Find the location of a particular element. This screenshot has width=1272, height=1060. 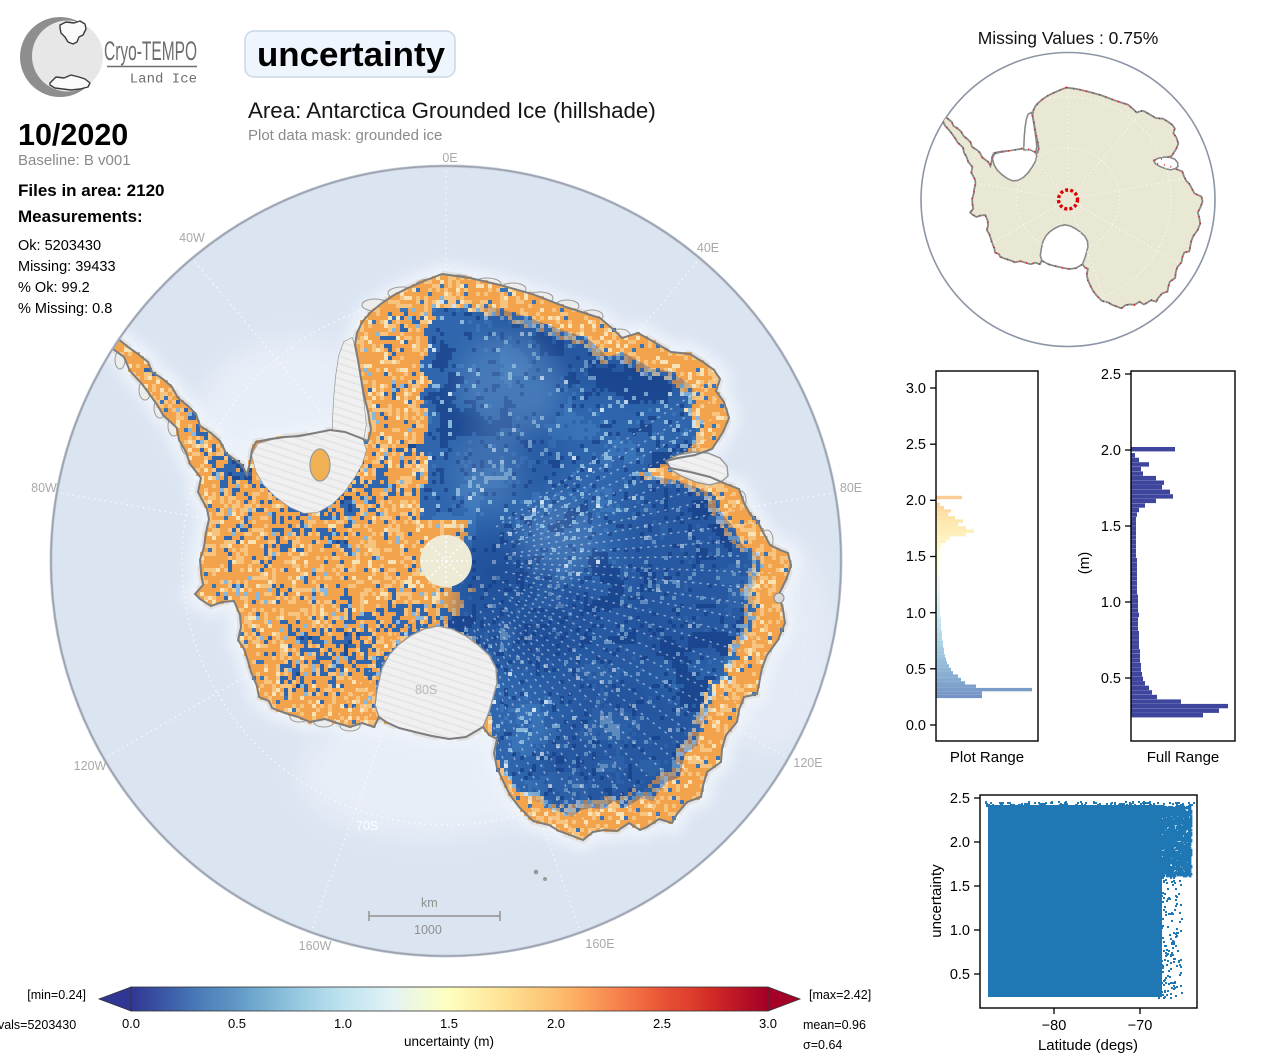

svg-text: Latitude (degs) is located at coordinates (1088, 1045).